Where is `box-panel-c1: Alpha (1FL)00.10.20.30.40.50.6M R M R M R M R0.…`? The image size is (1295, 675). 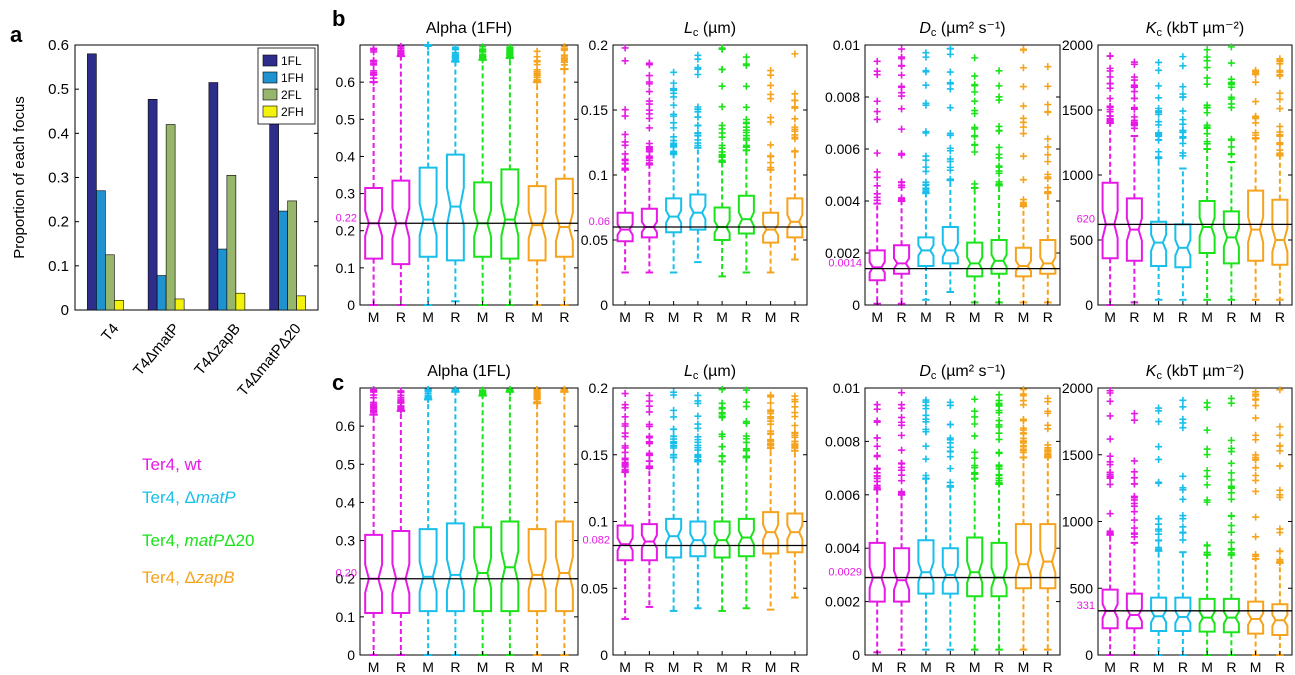 box-panel-c1: Alpha (1FL)00.10.20.30.40.50.6M R M R M R M R0.… is located at coordinates (457, 519).